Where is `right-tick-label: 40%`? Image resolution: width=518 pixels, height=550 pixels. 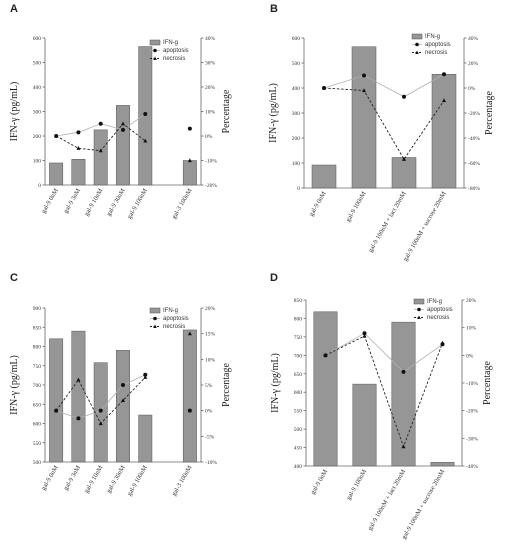 right-tick-label: 40% is located at coordinates (473, 39).